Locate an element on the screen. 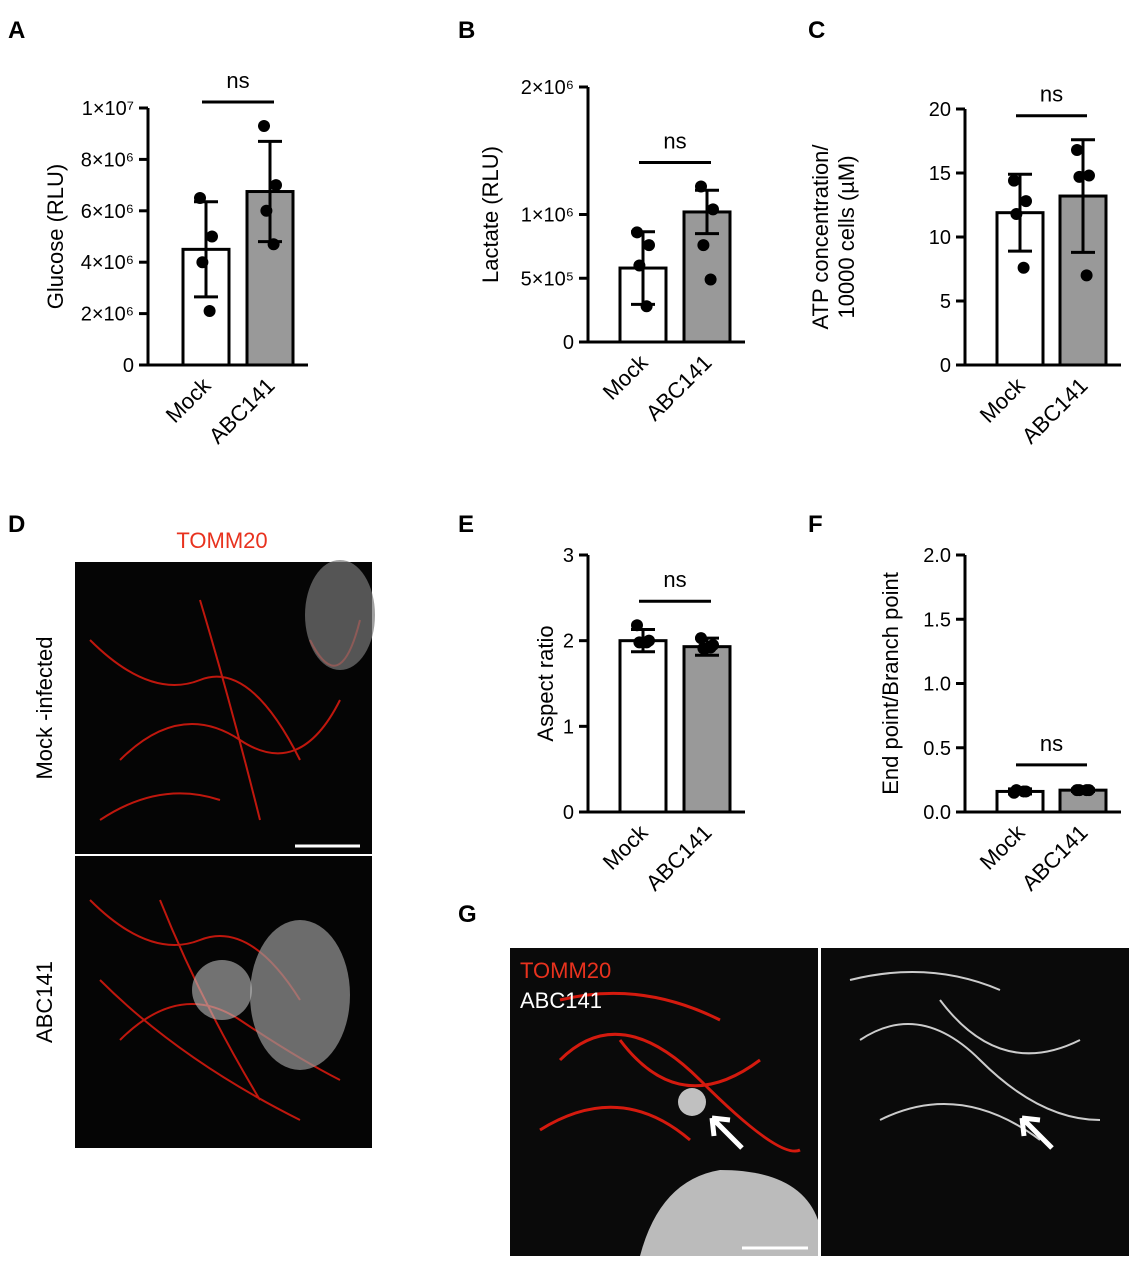 The image size is (1141, 1285). error-bar is located at coordinates (1083, 196).